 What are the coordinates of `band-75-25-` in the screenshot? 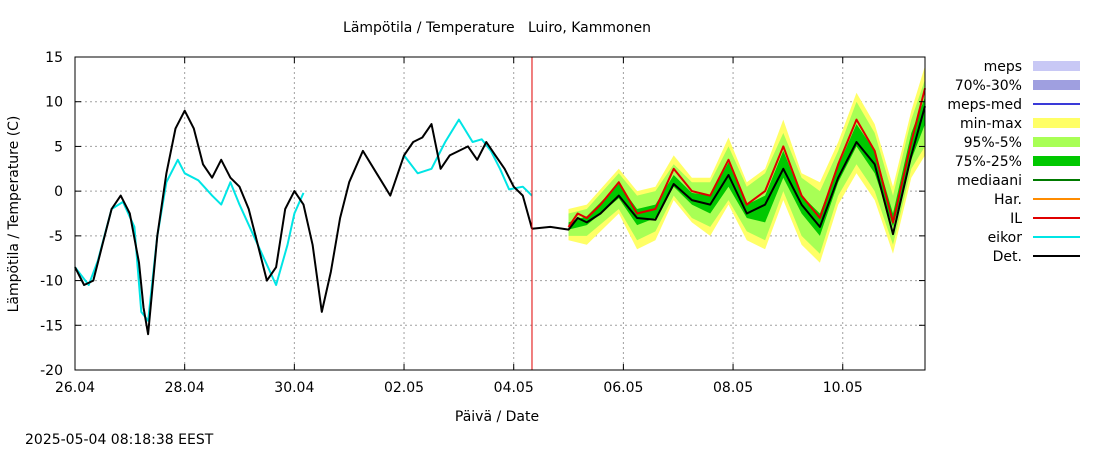 It's located at (746, 166).